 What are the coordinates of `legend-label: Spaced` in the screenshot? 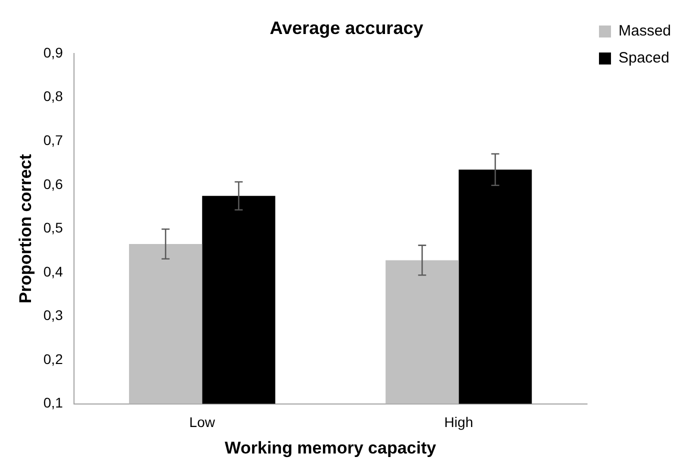 It's located at (644, 58).